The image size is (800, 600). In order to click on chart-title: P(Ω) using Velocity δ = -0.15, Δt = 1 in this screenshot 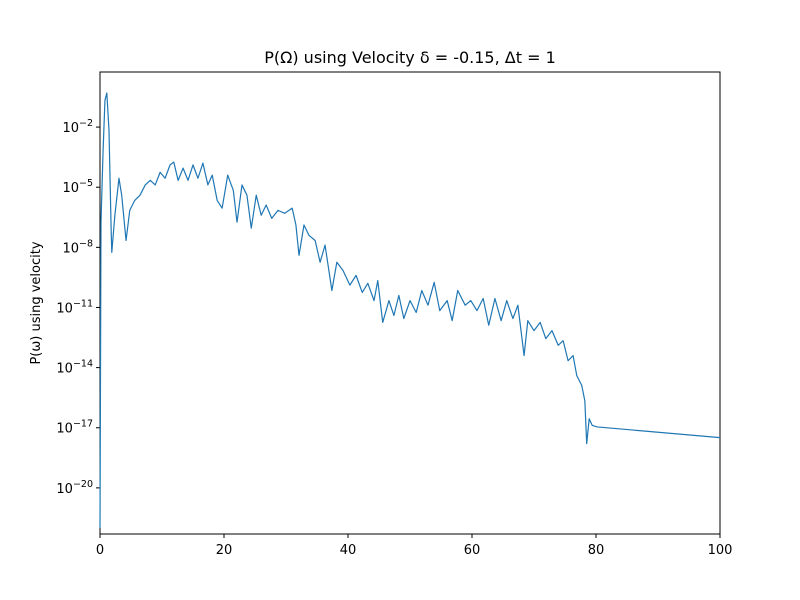, I will do `click(410, 57)`.